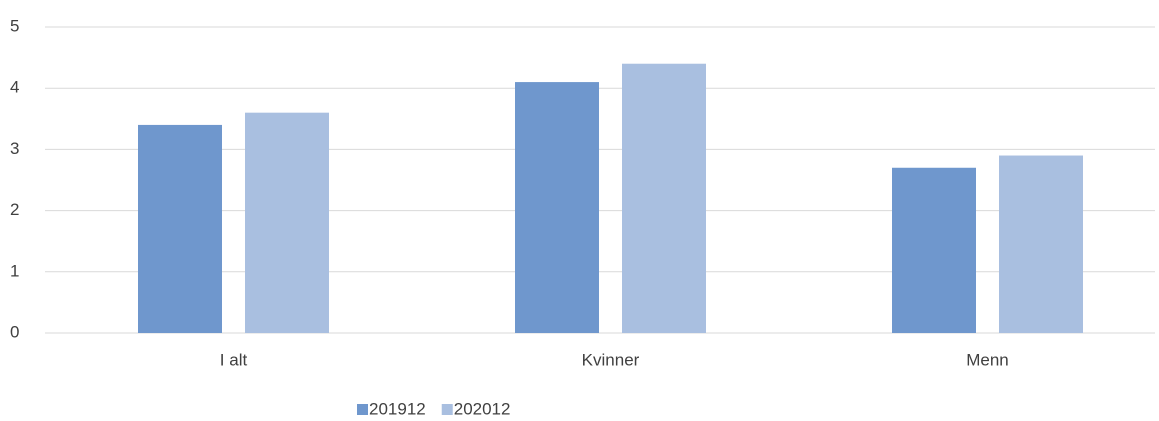 The image size is (1159, 421). Describe the element at coordinates (14, 209) in the screenshot. I see `y-tick-label: 2` at that location.